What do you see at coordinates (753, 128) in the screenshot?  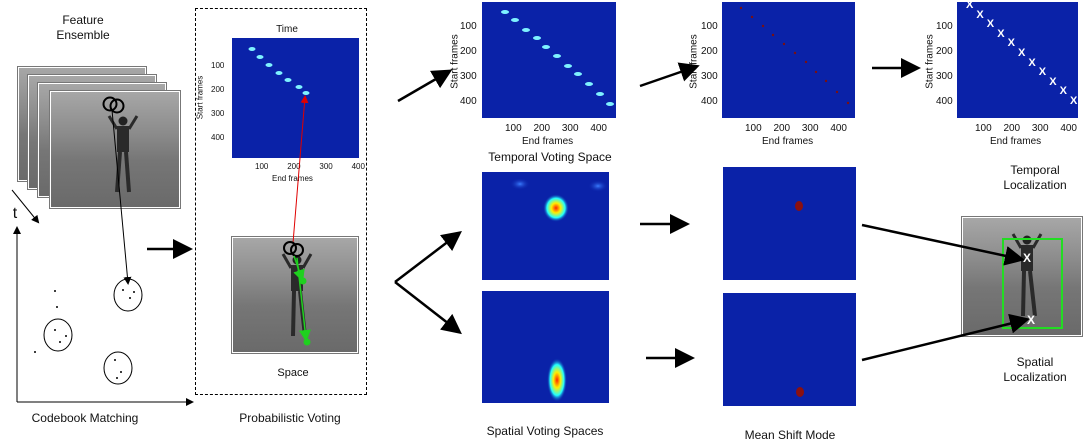 I see `tm-xtick-1: 100` at bounding box center [753, 128].